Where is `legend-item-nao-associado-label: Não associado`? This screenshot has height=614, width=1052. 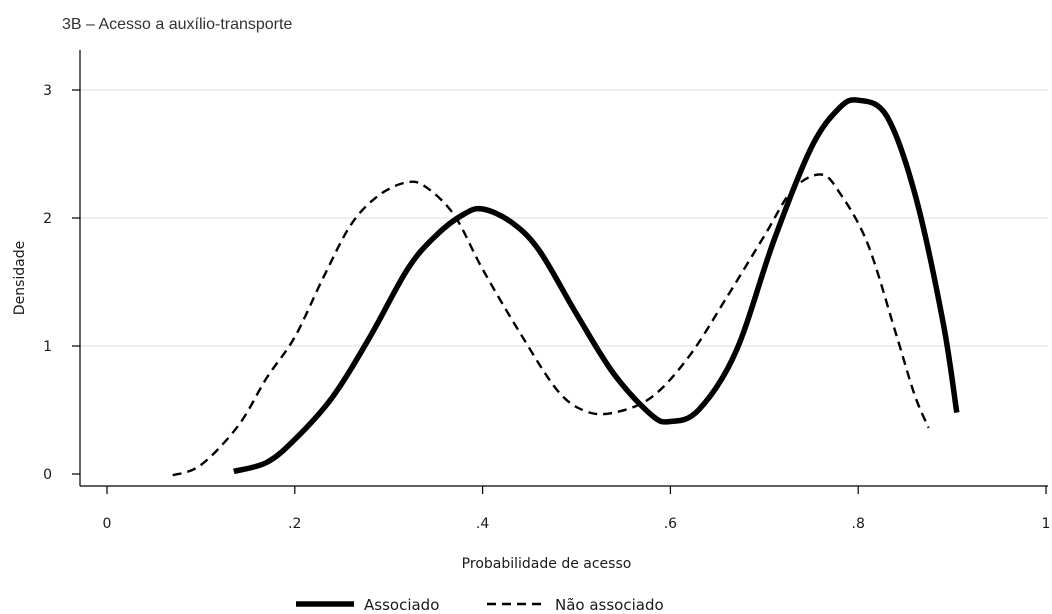
legend-item-nao-associado-label: Não associado is located at coordinates (609, 605).